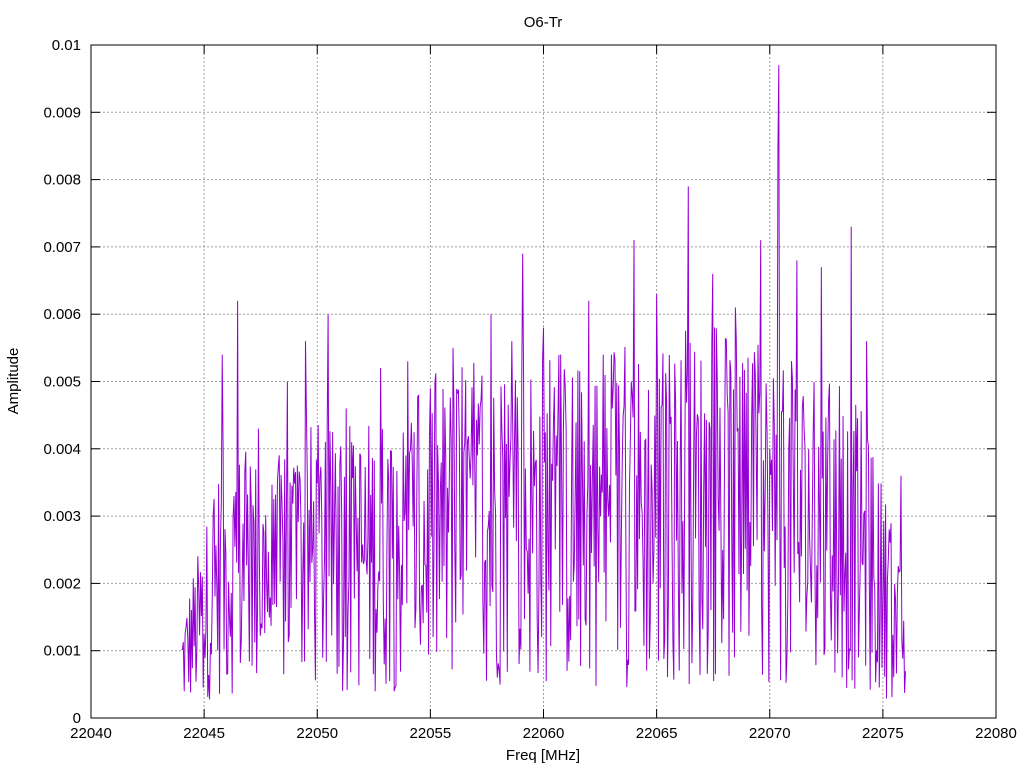 This screenshot has height=768, width=1024. Describe the element at coordinates (317, 733) in the screenshot. I see `x-tick-label: 22050` at that location.